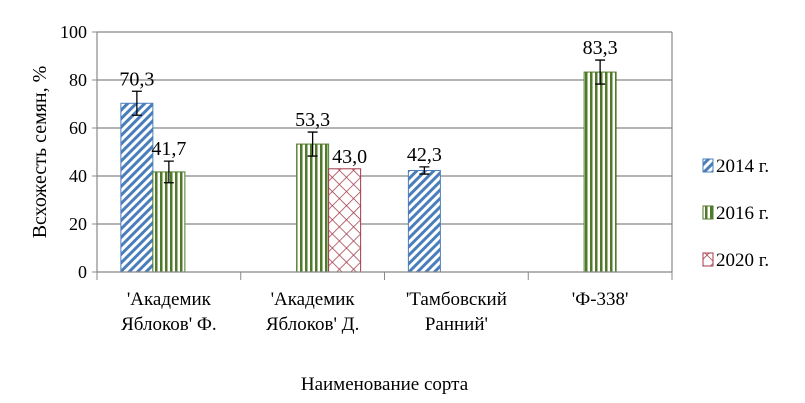  Describe the element at coordinates (78, 80) in the screenshot. I see `y-tick-label: 80` at that location.